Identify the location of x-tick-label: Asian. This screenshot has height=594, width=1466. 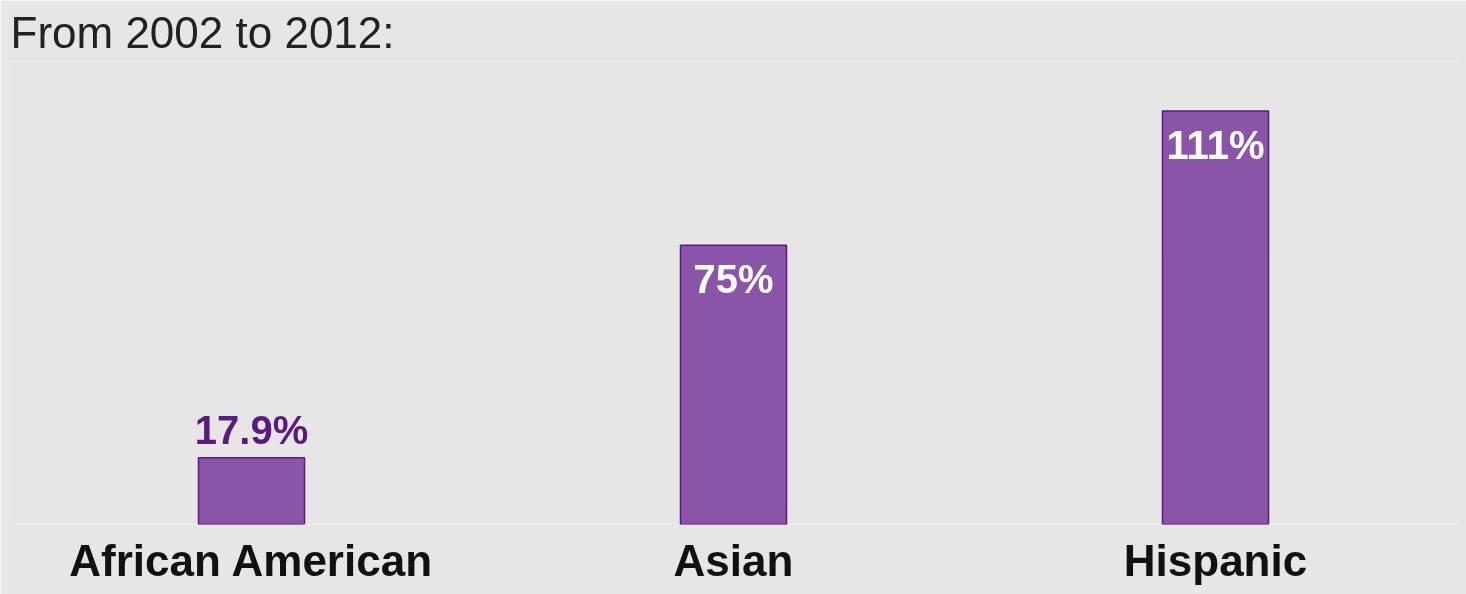
(733, 560).